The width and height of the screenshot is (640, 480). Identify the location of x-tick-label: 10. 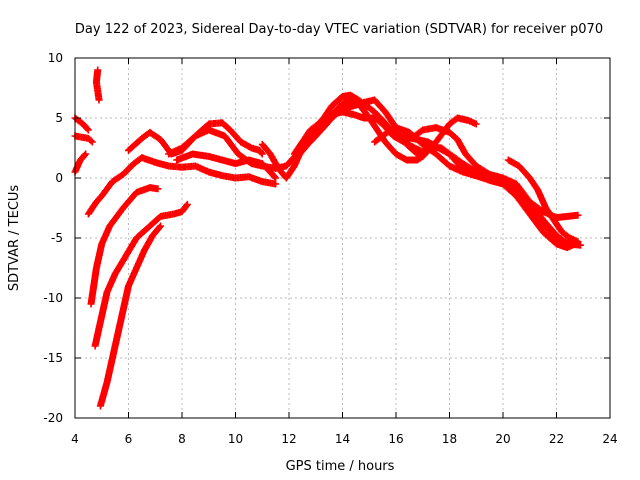
(235, 439).